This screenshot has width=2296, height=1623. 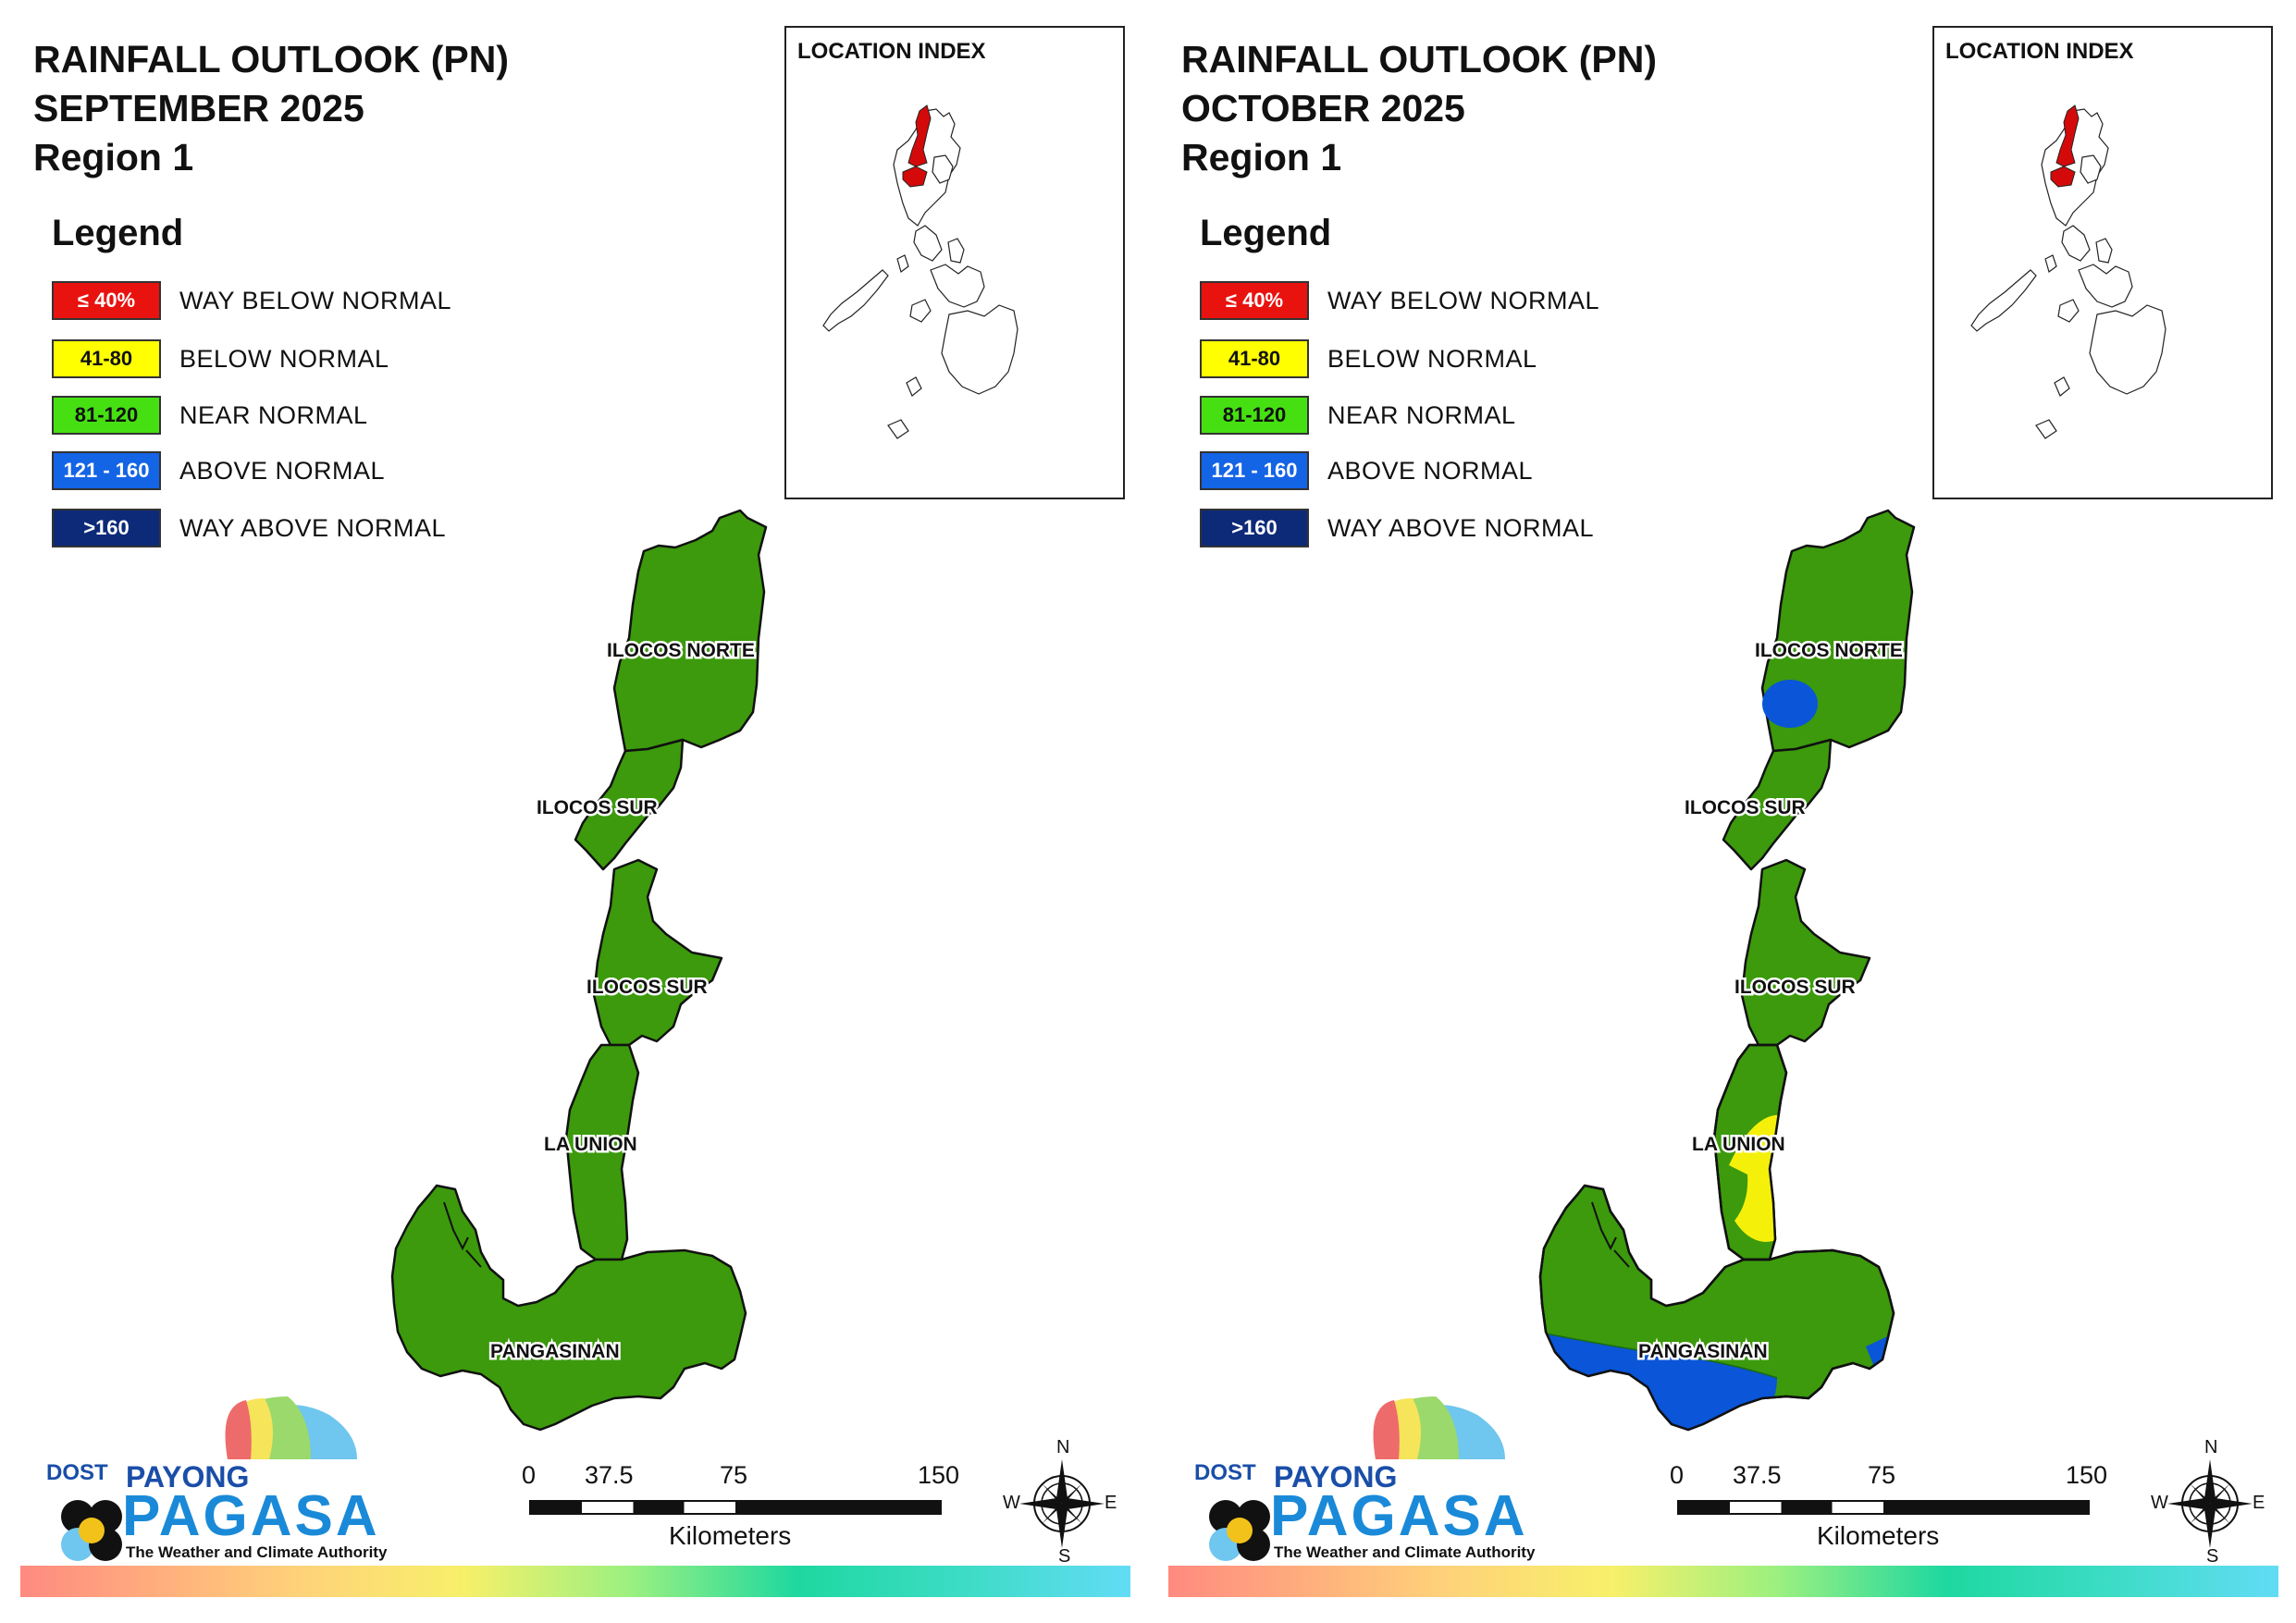 I want to click on logo-tagline: The Weather and Climate Authority, so click(x=257, y=1552).